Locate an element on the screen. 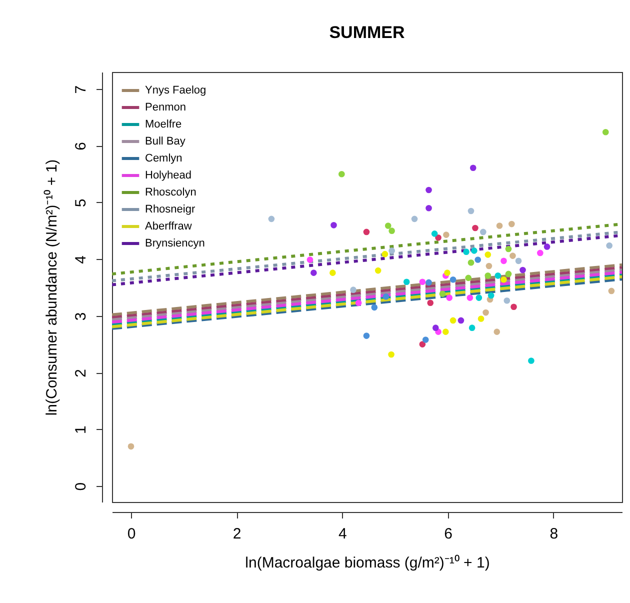 This screenshot has height=603, width=630. legend-label: Moelfre is located at coordinates (163, 124).